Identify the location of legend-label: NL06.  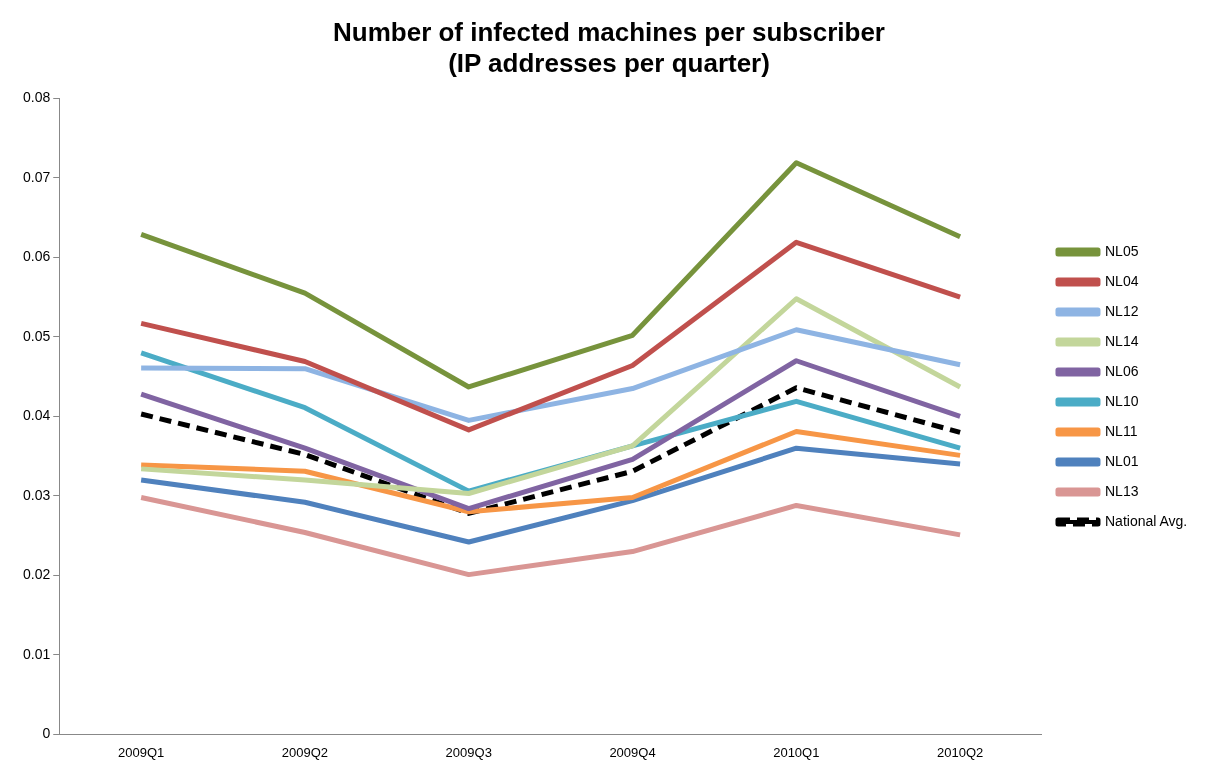
(1121, 370).